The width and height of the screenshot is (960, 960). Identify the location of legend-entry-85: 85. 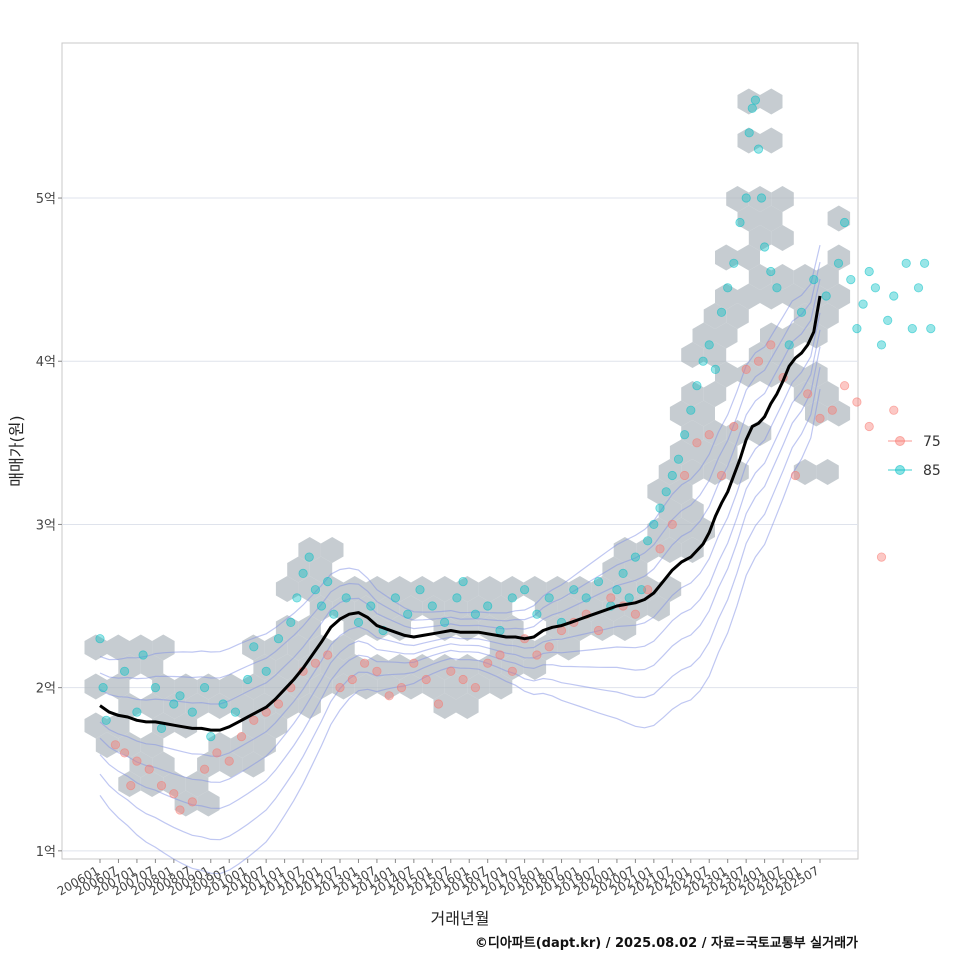
(914, 471).